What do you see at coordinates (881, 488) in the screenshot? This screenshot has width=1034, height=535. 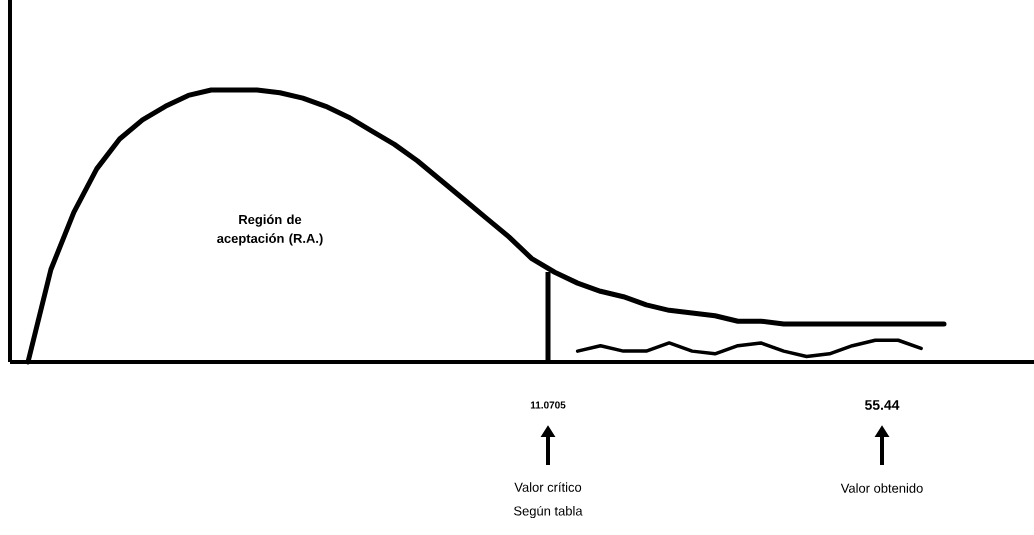 I see `text: Valor obtenido` at bounding box center [881, 488].